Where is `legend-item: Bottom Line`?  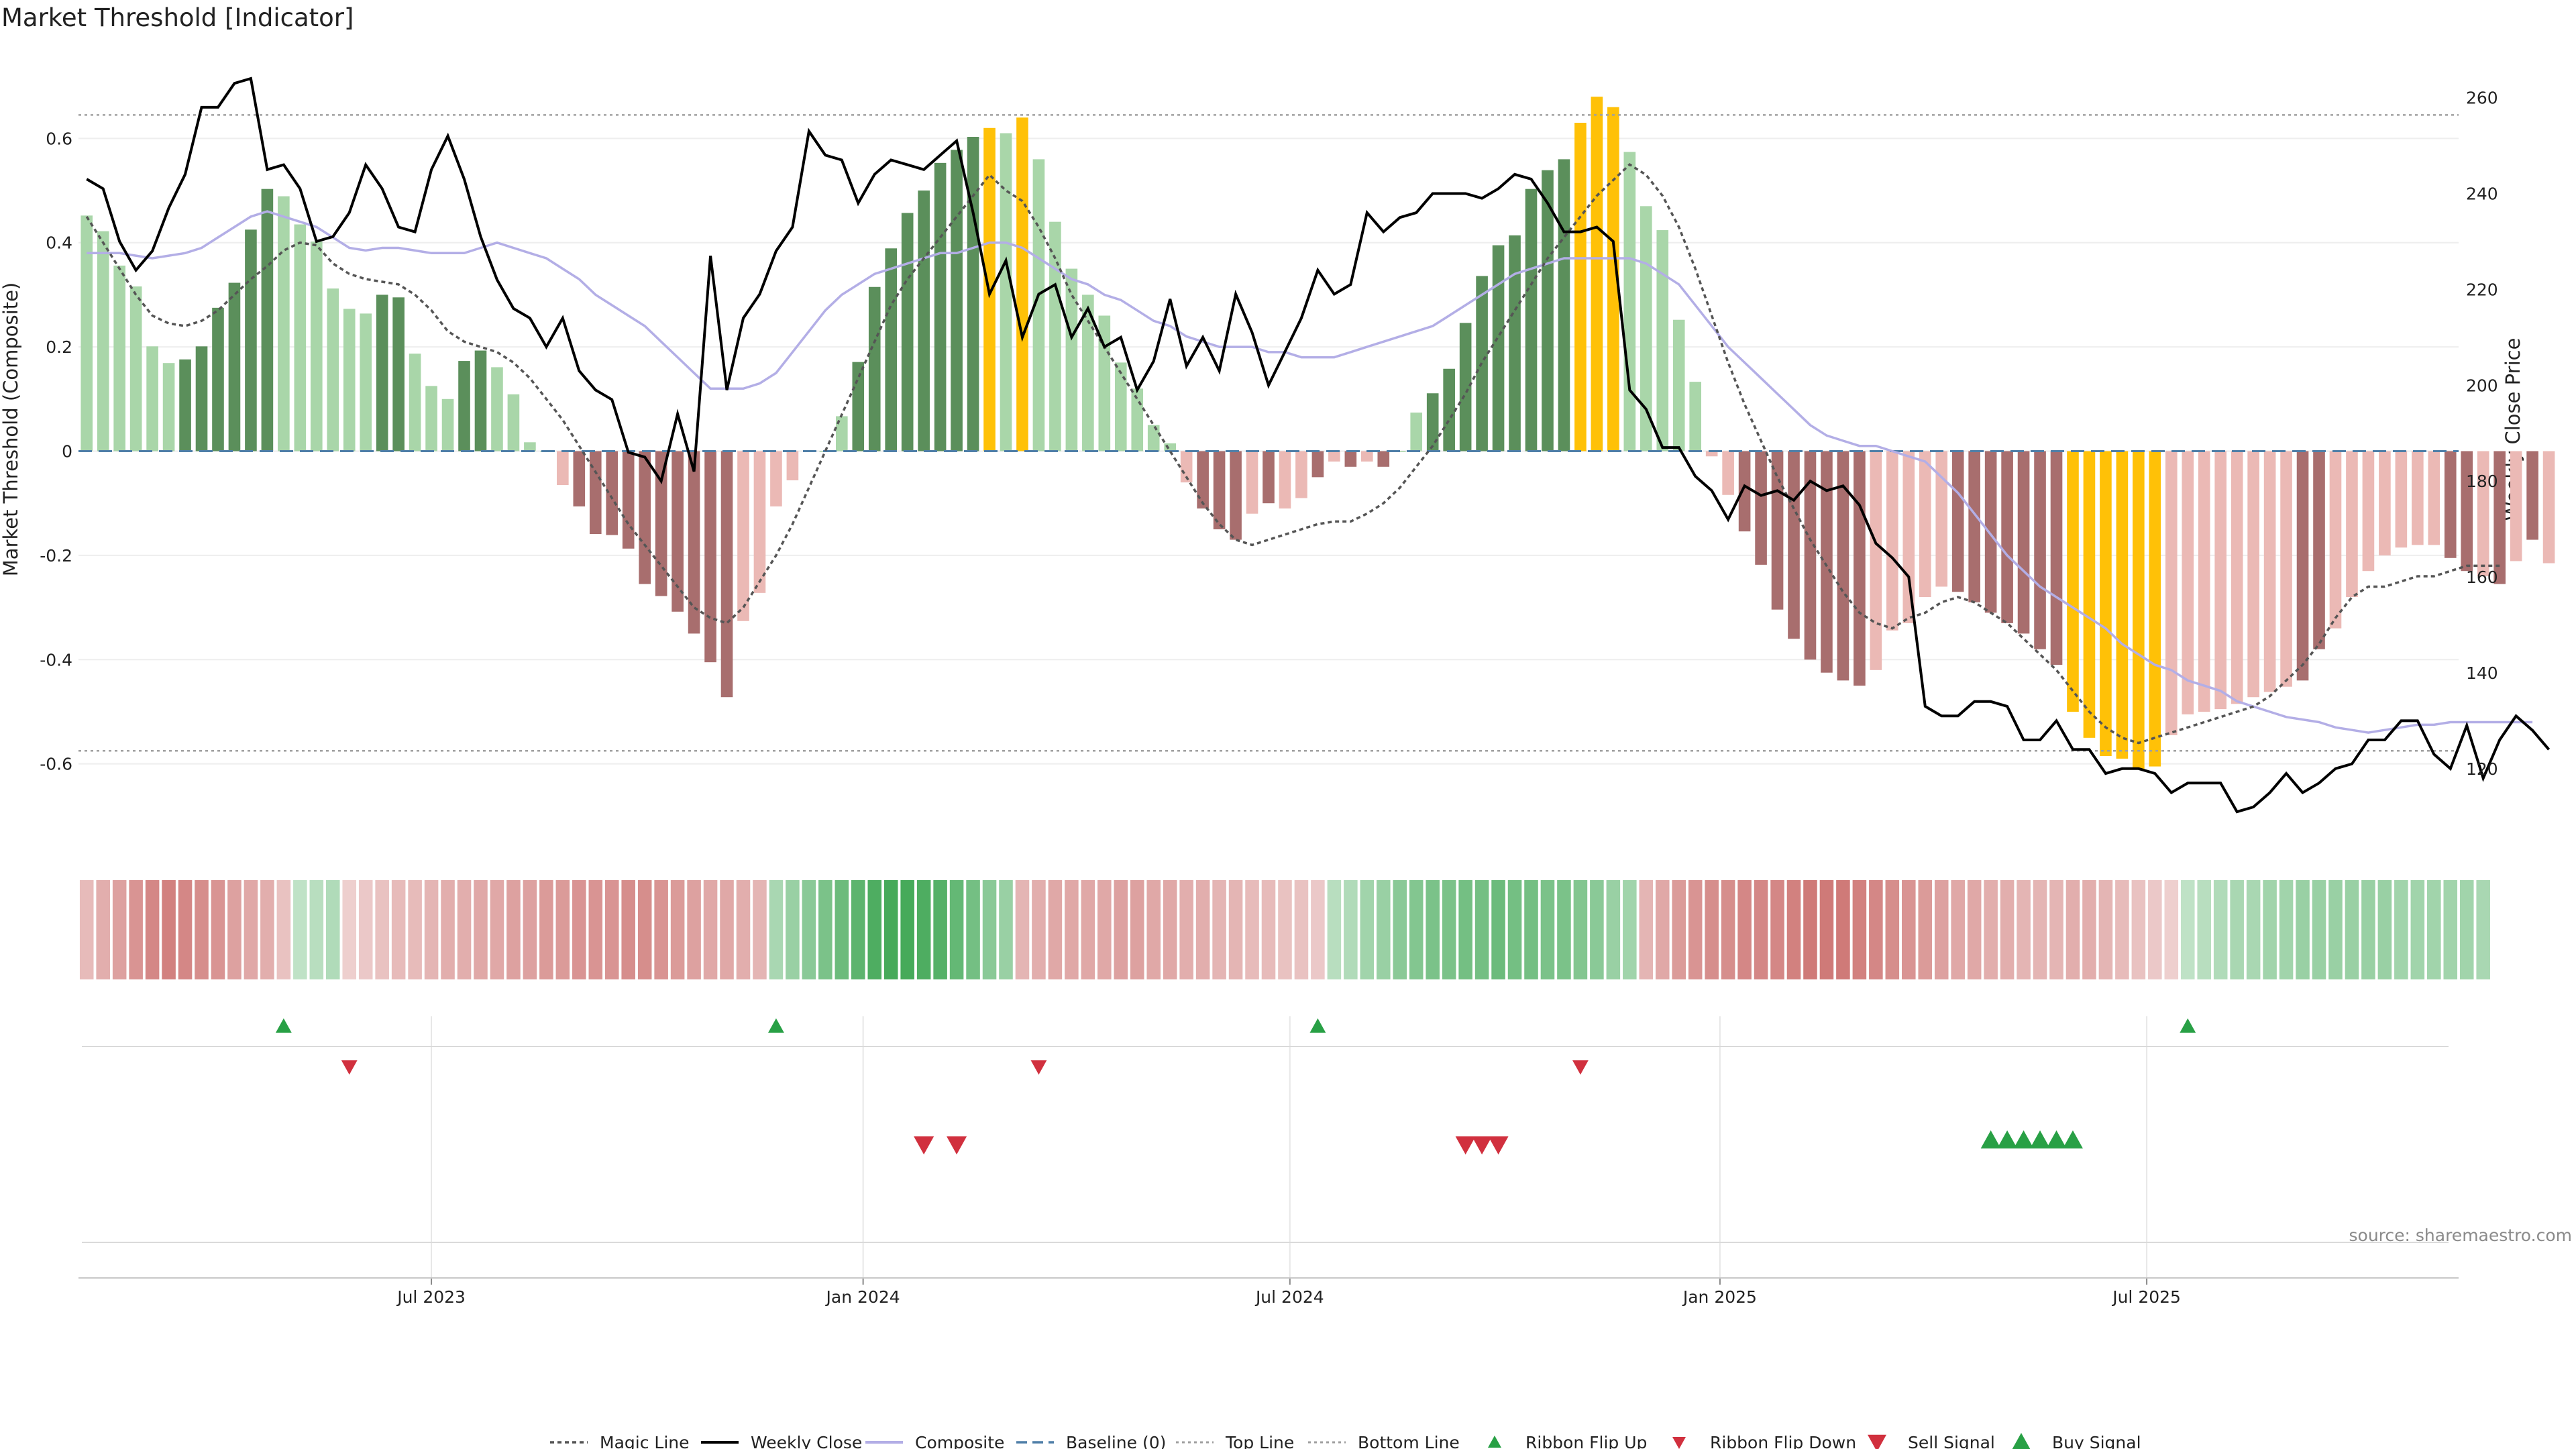 legend-item: Bottom Line is located at coordinates (1384, 1441).